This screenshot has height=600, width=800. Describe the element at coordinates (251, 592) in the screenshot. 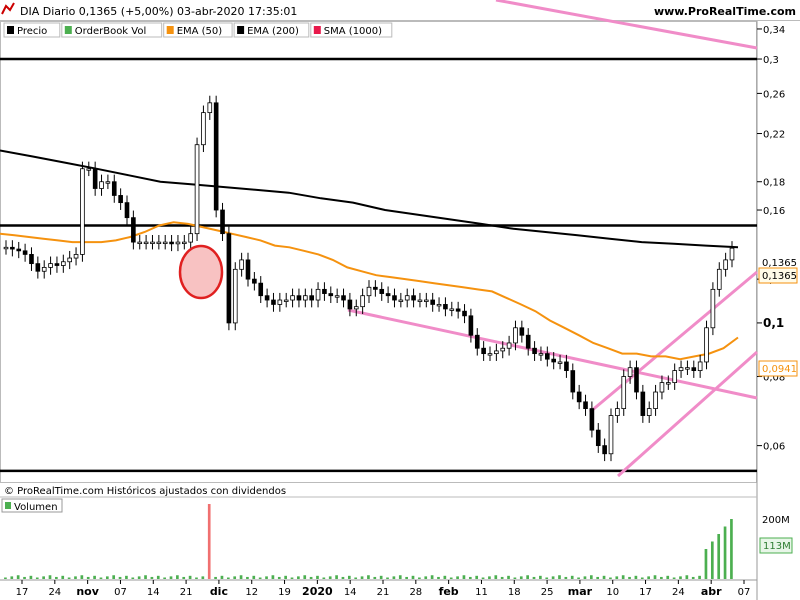

I see `time-tick-label: 12` at that location.